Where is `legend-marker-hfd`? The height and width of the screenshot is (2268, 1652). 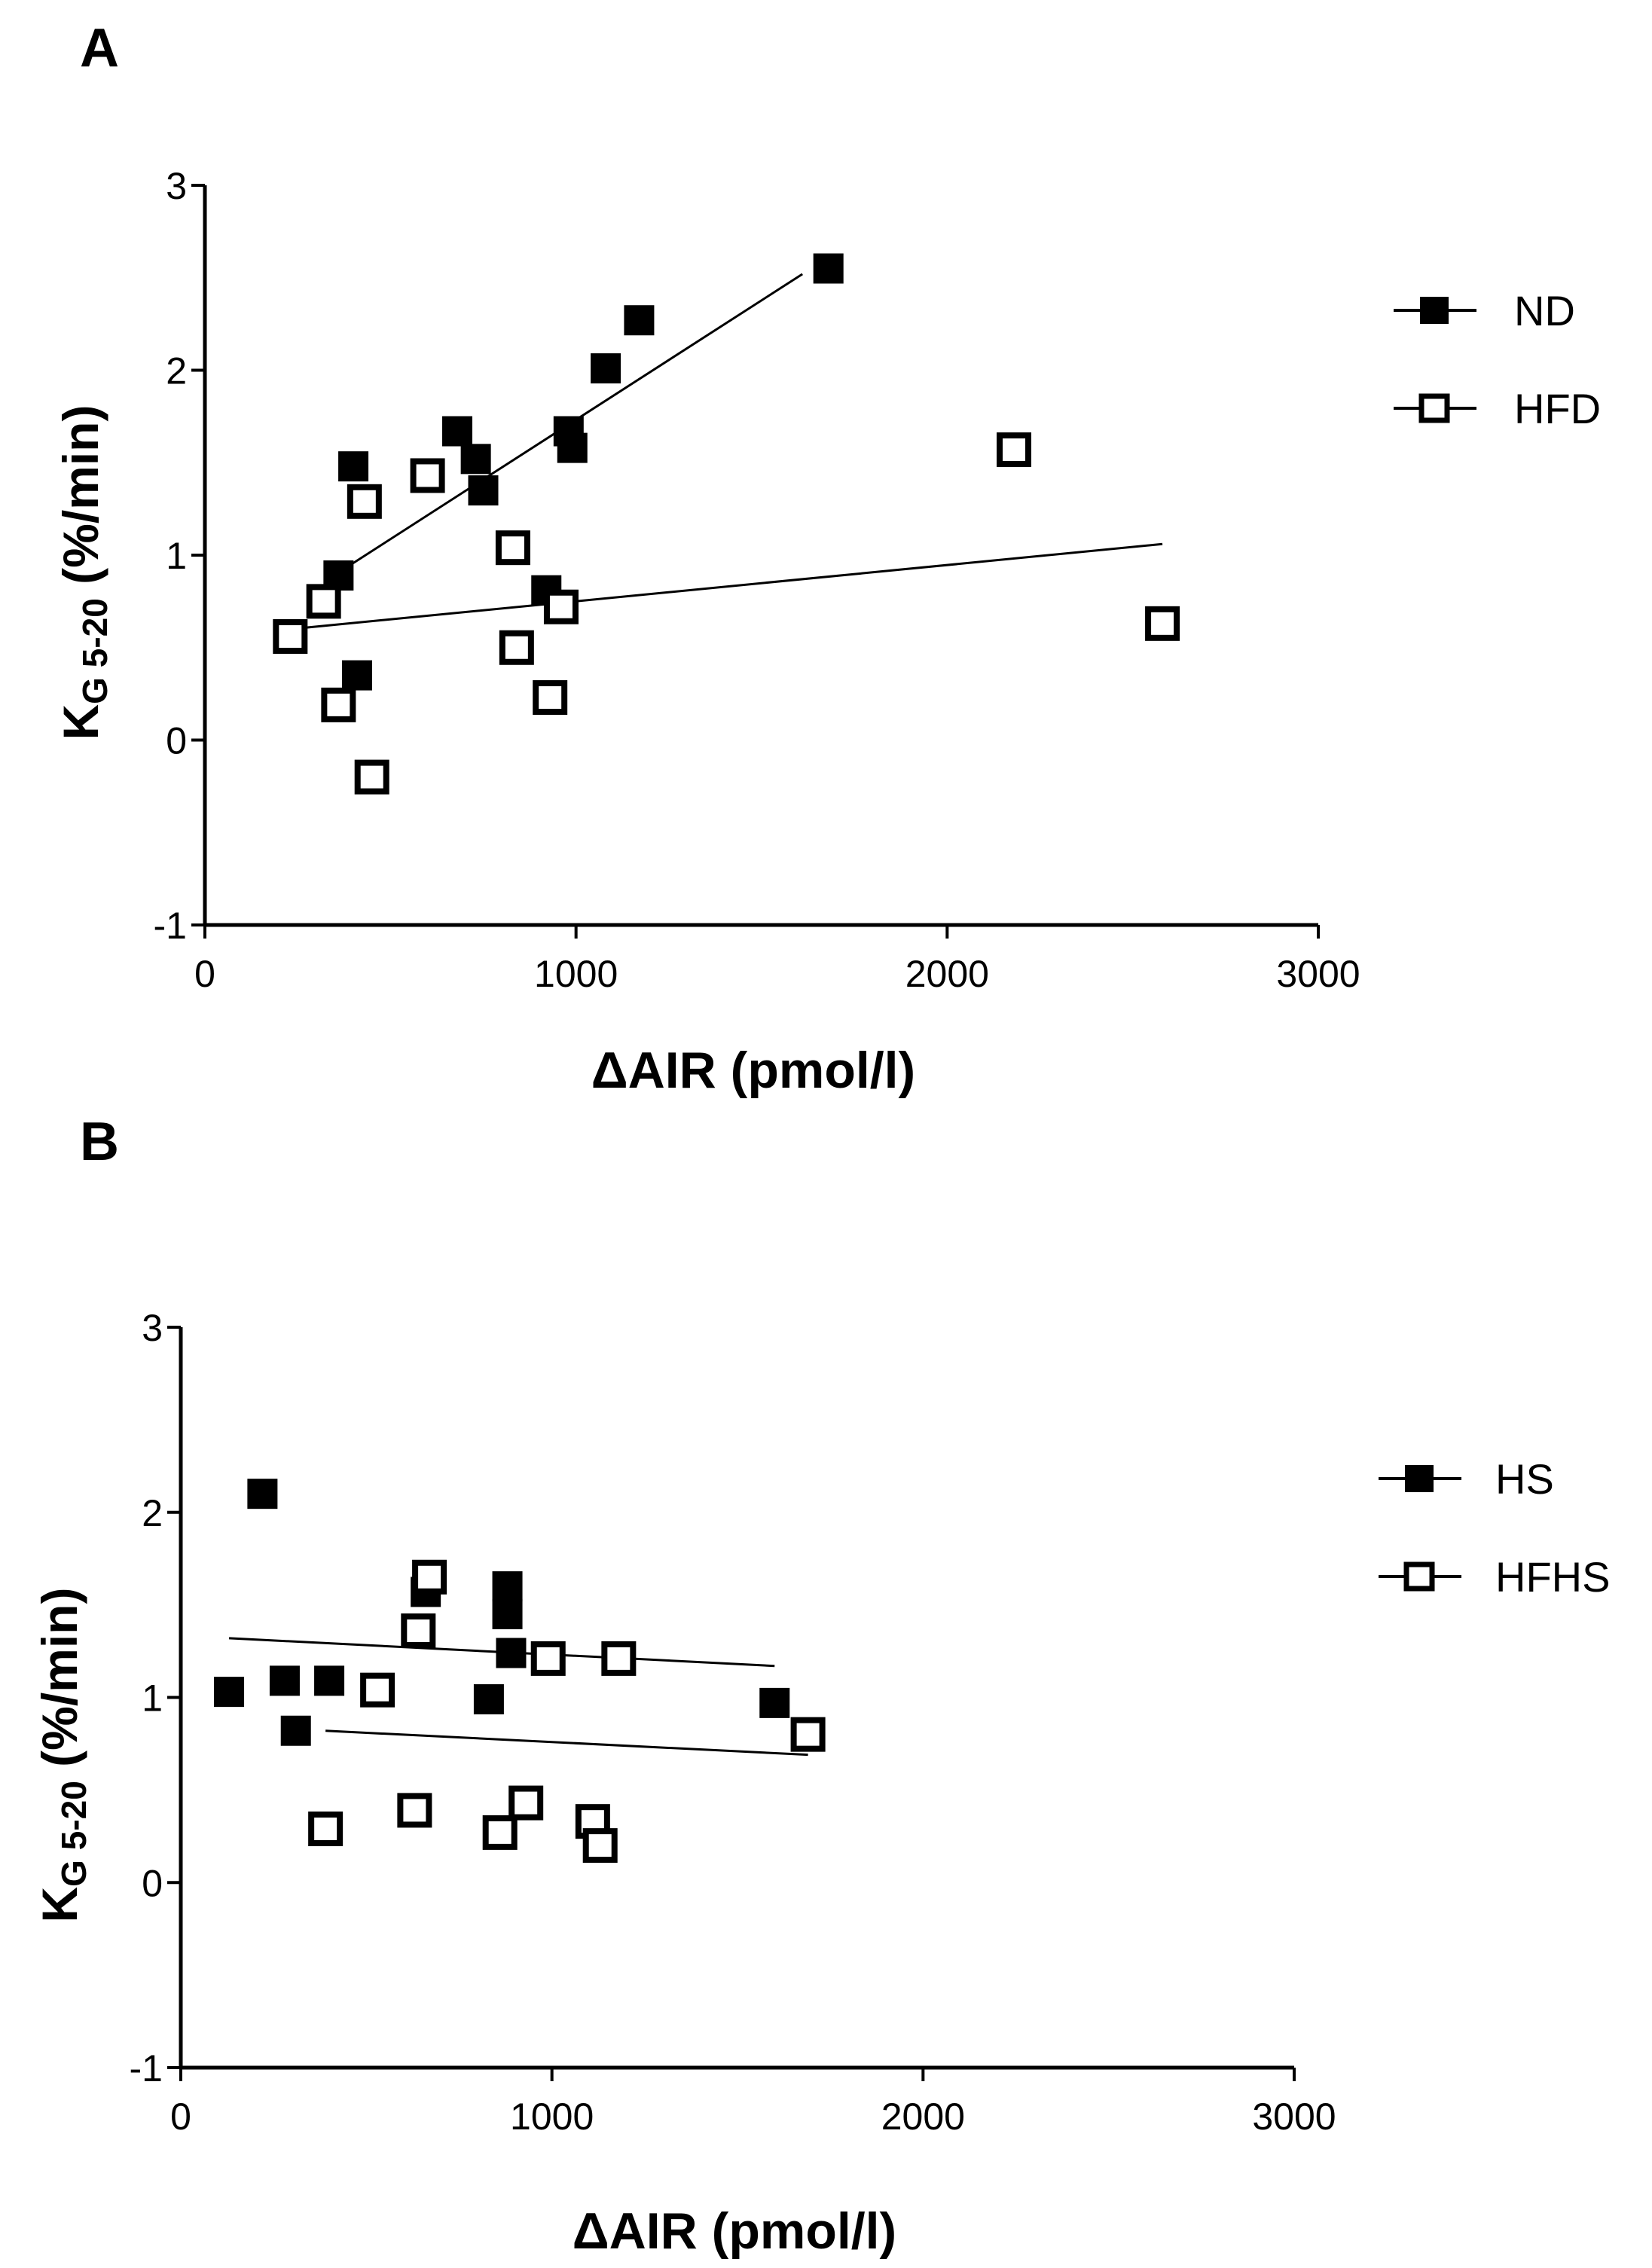 legend-marker-hfd is located at coordinates (1434, 408).